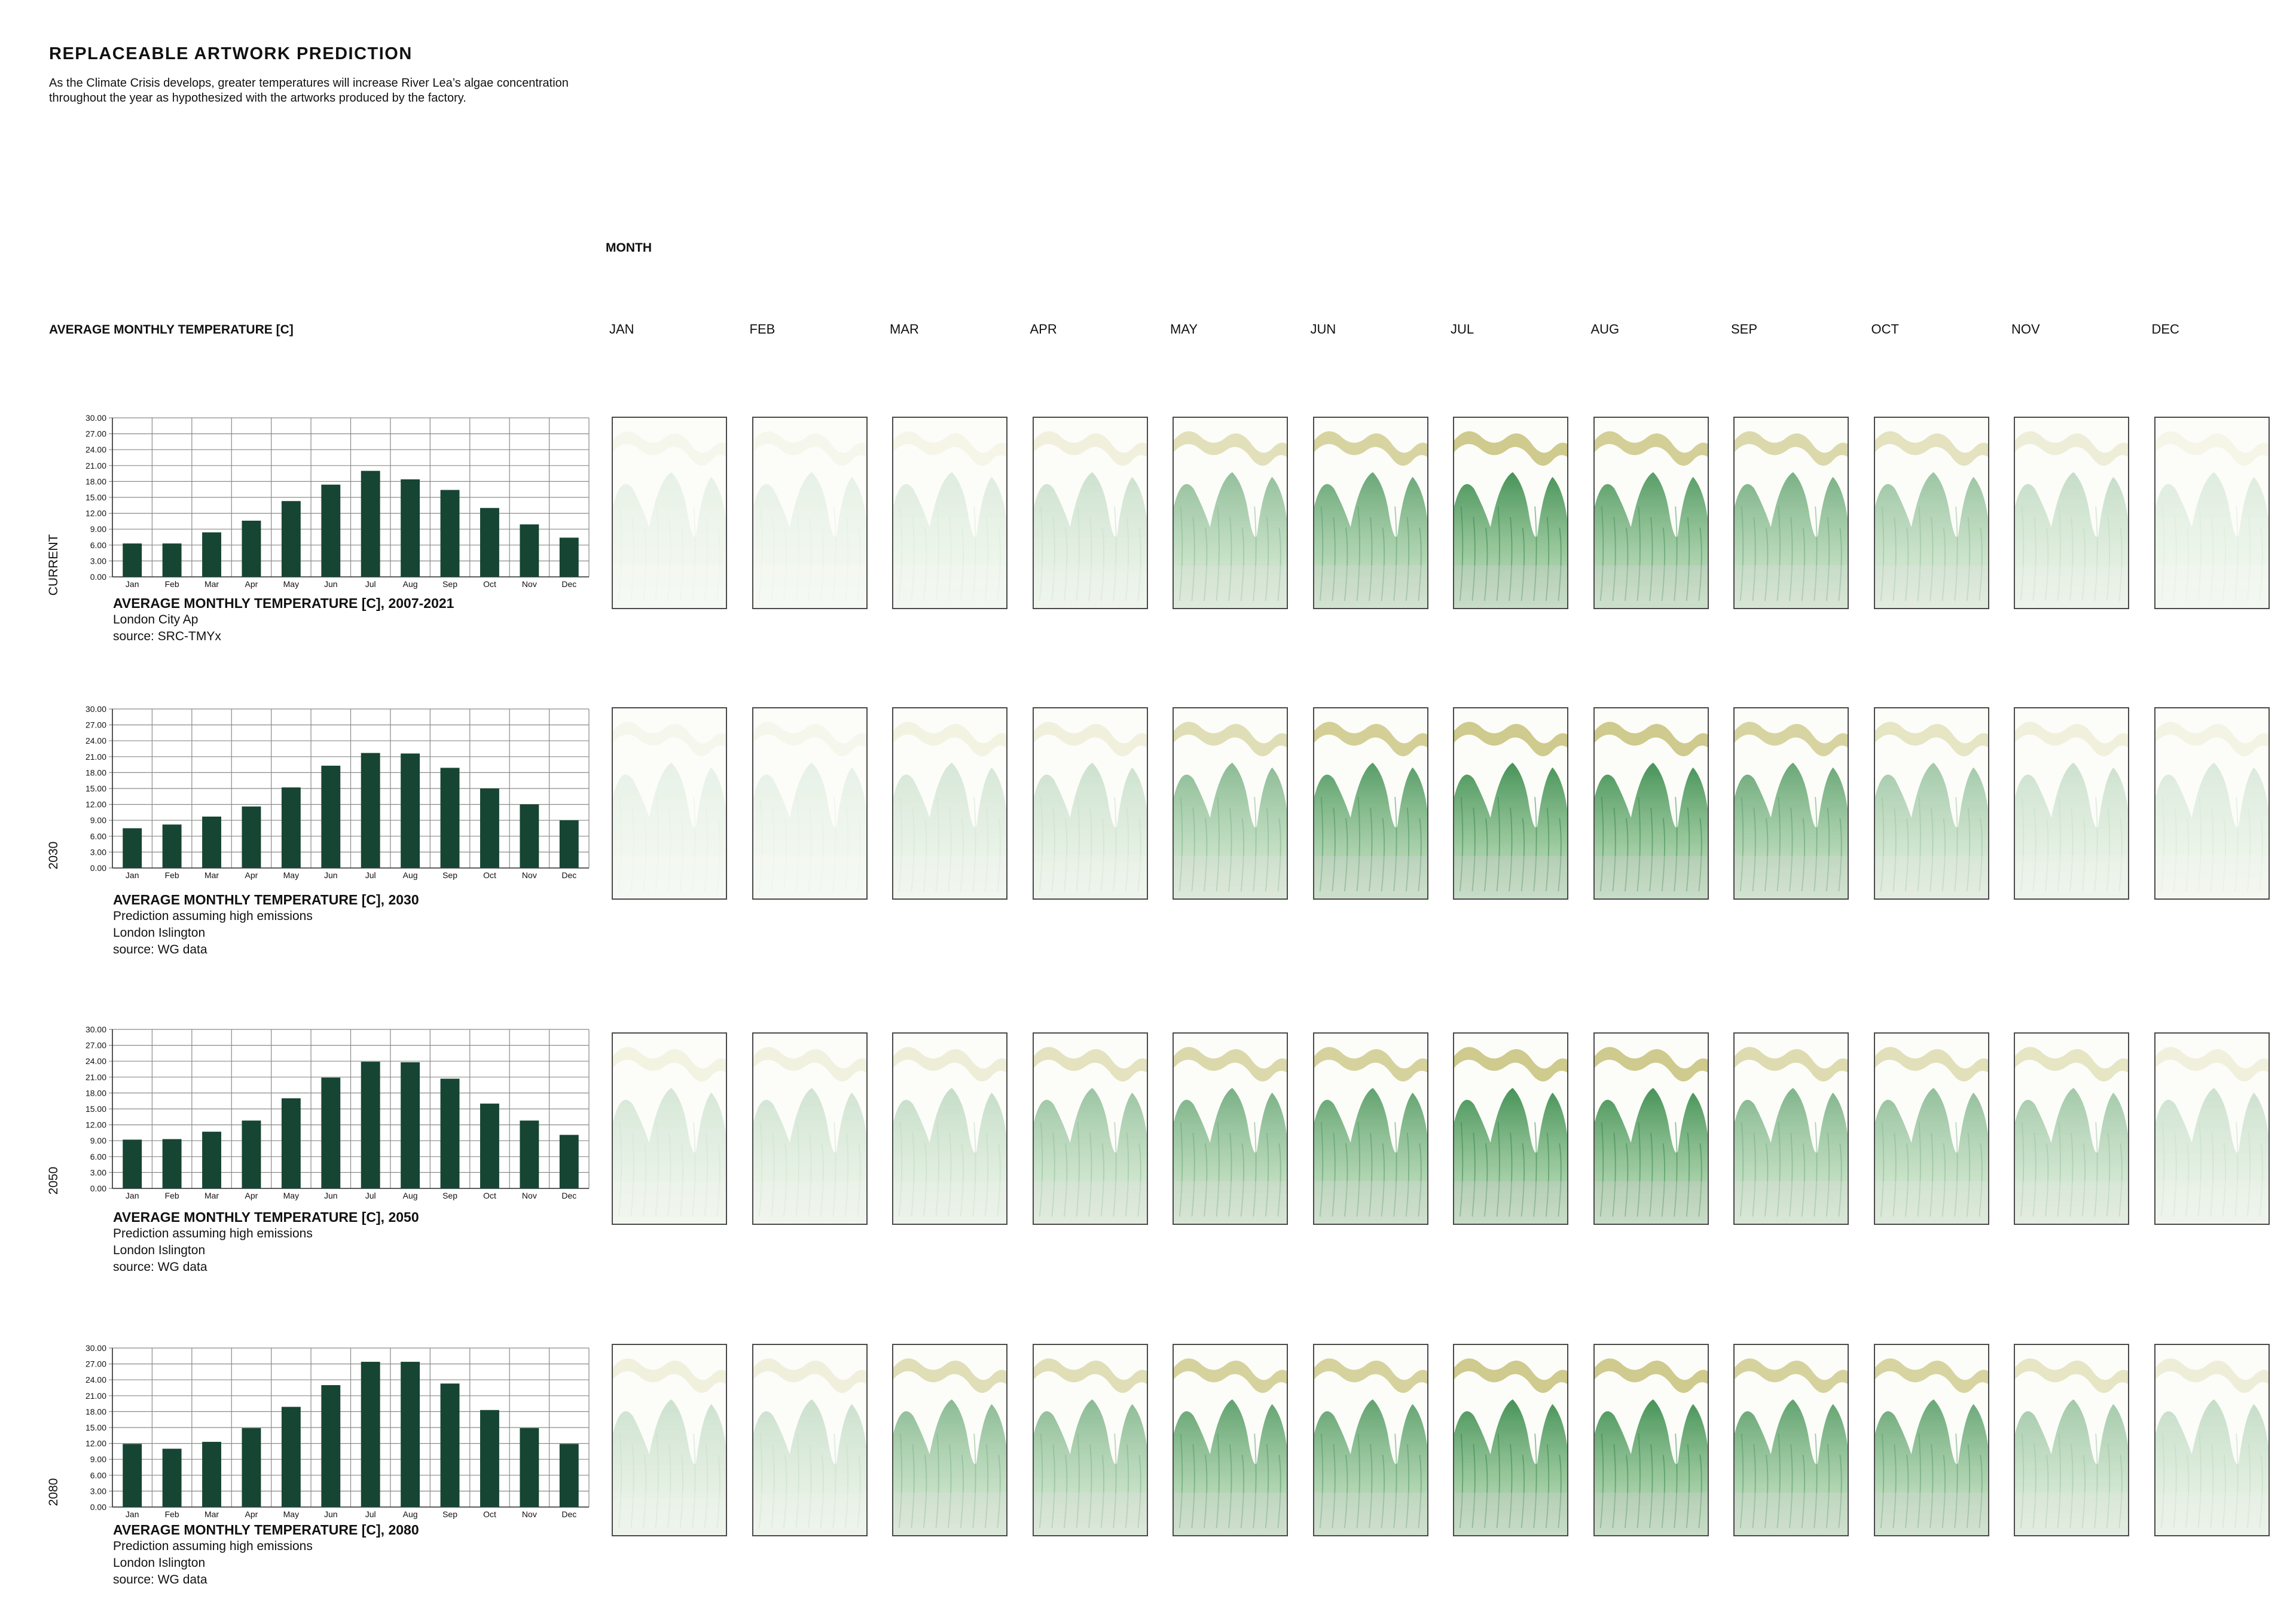 The width and height of the screenshot is (2296, 1623). Describe the element at coordinates (1744, 330) in the screenshot. I see `month-label-sep: SEP` at that location.